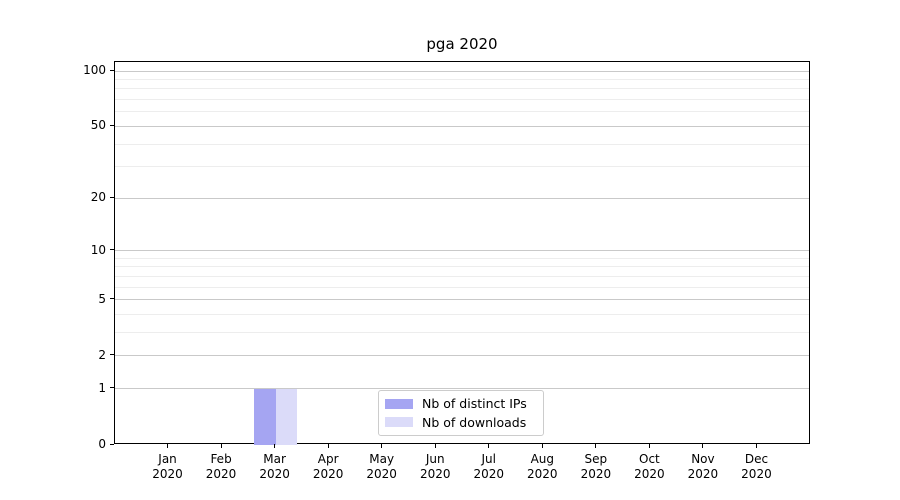 The width and height of the screenshot is (900, 500). What do you see at coordinates (596, 446) in the screenshot?
I see `x-tick-sep` at bounding box center [596, 446].